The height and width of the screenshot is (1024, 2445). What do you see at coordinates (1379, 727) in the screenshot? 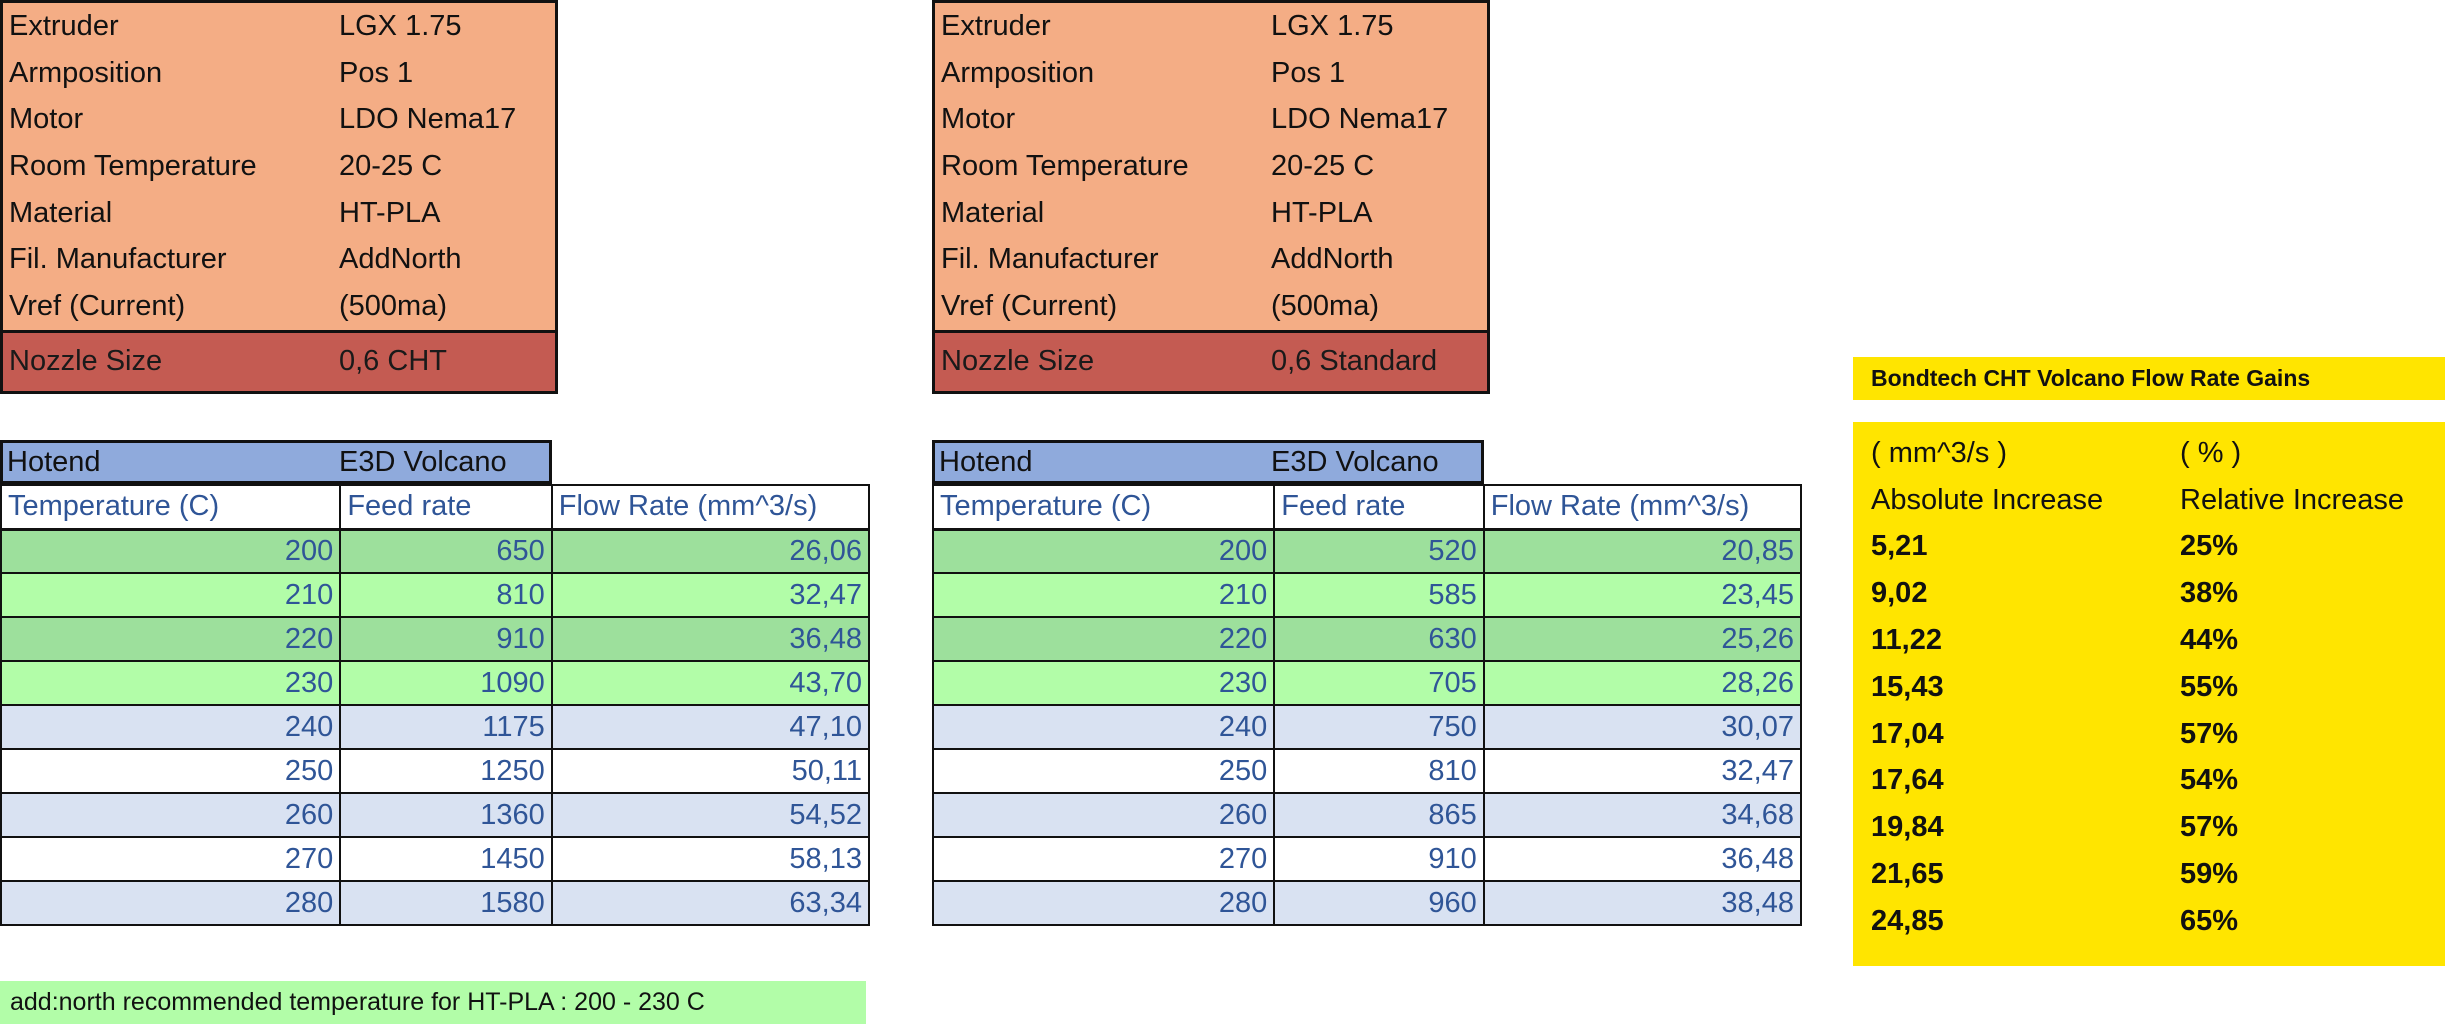
I see `table-cell: 750` at bounding box center [1379, 727].